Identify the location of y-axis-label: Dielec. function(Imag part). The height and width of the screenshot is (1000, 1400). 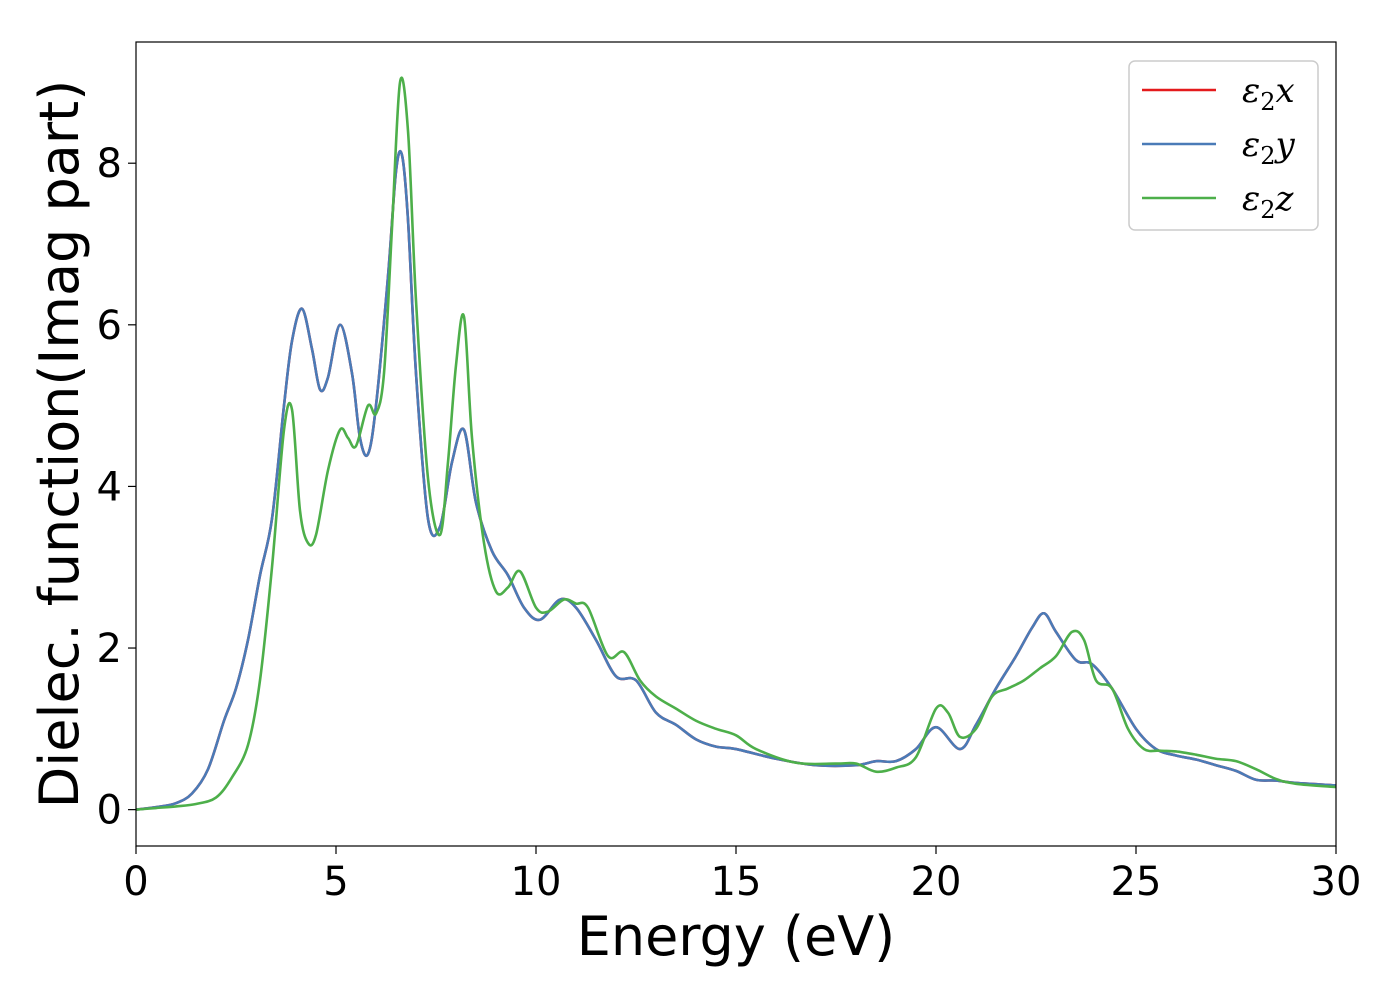
(59, 444).